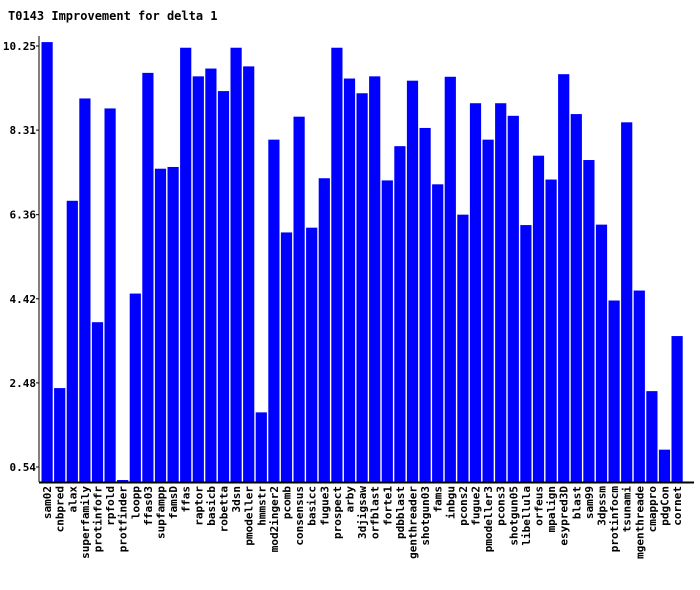  I want to click on x-category-label: rpfold, so click(110, 506).